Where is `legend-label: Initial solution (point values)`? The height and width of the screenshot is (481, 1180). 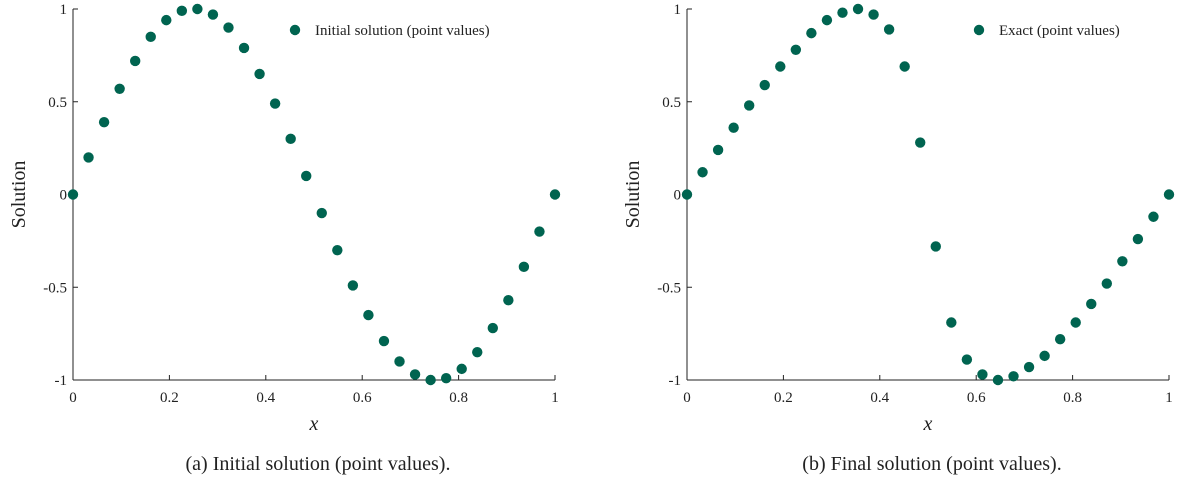
legend-label: Initial solution (point values) is located at coordinates (402, 31).